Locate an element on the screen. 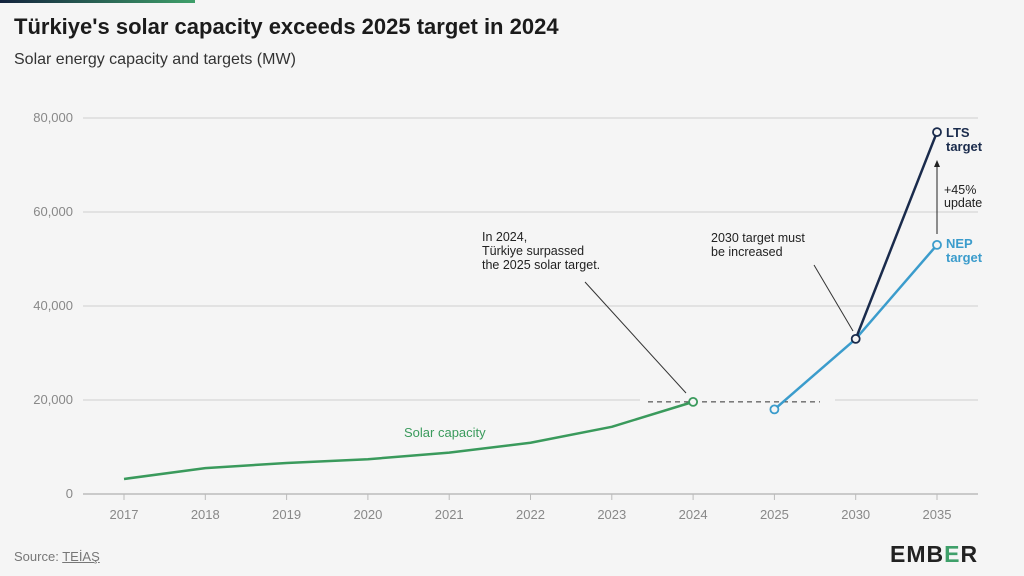 The image size is (1024, 576). nep-target-line is located at coordinates (855, 327).